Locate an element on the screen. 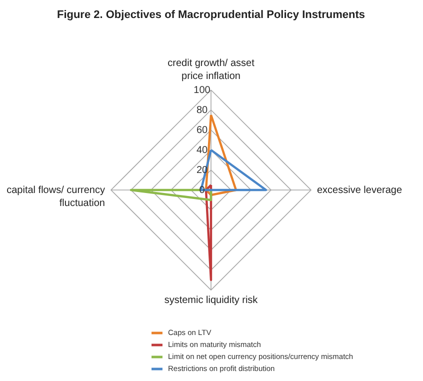 The width and height of the screenshot is (423, 381). spoke-label: systemic liquidity risk is located at coordinates (211, 300).